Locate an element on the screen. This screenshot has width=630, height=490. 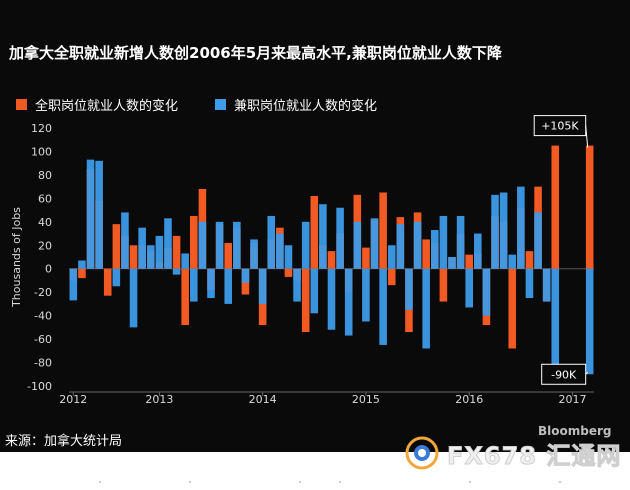
watermark-text: FX678 汇通网 is located at coordinates (534, 455).